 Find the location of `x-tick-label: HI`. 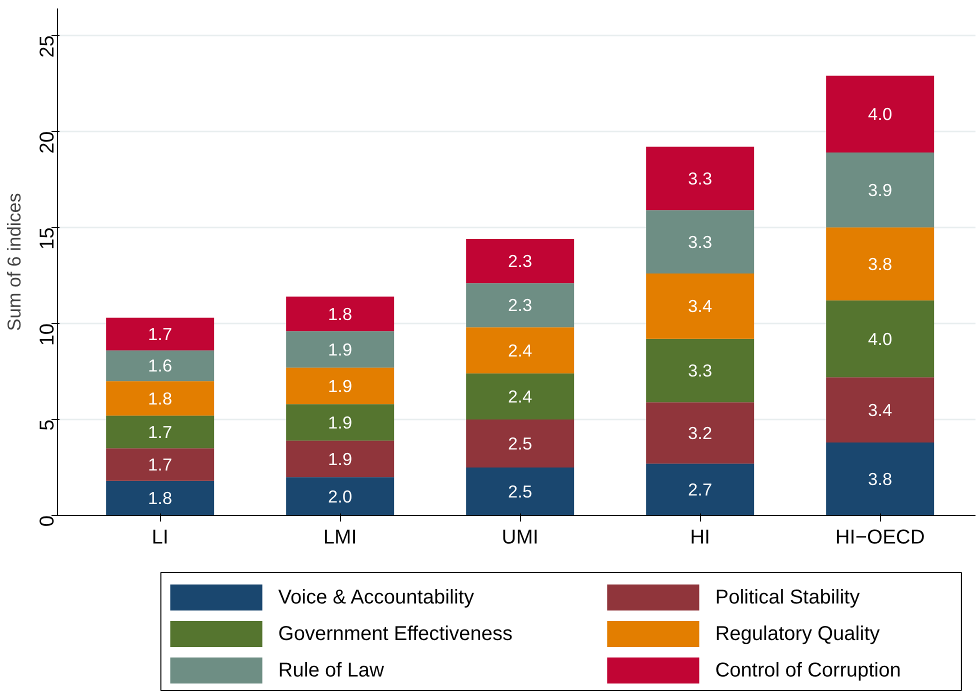

x-tick-label: HI is located at coordinates (700, 537).